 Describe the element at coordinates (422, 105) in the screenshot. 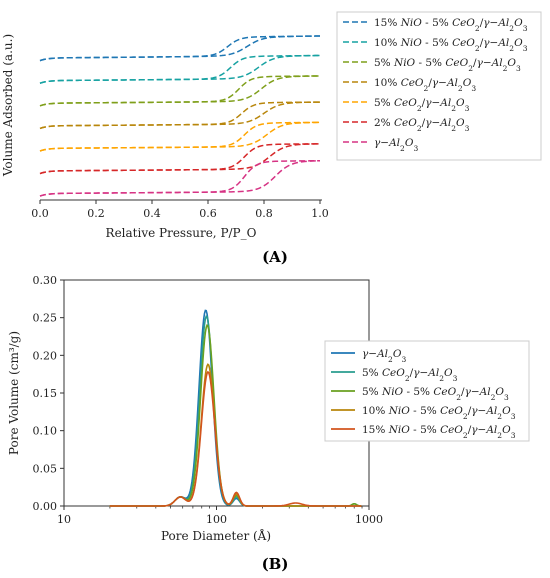

I see `legend-a-label-5-ceo2-al2o3: 5% CeO2/γ−Al2O3` at that location.